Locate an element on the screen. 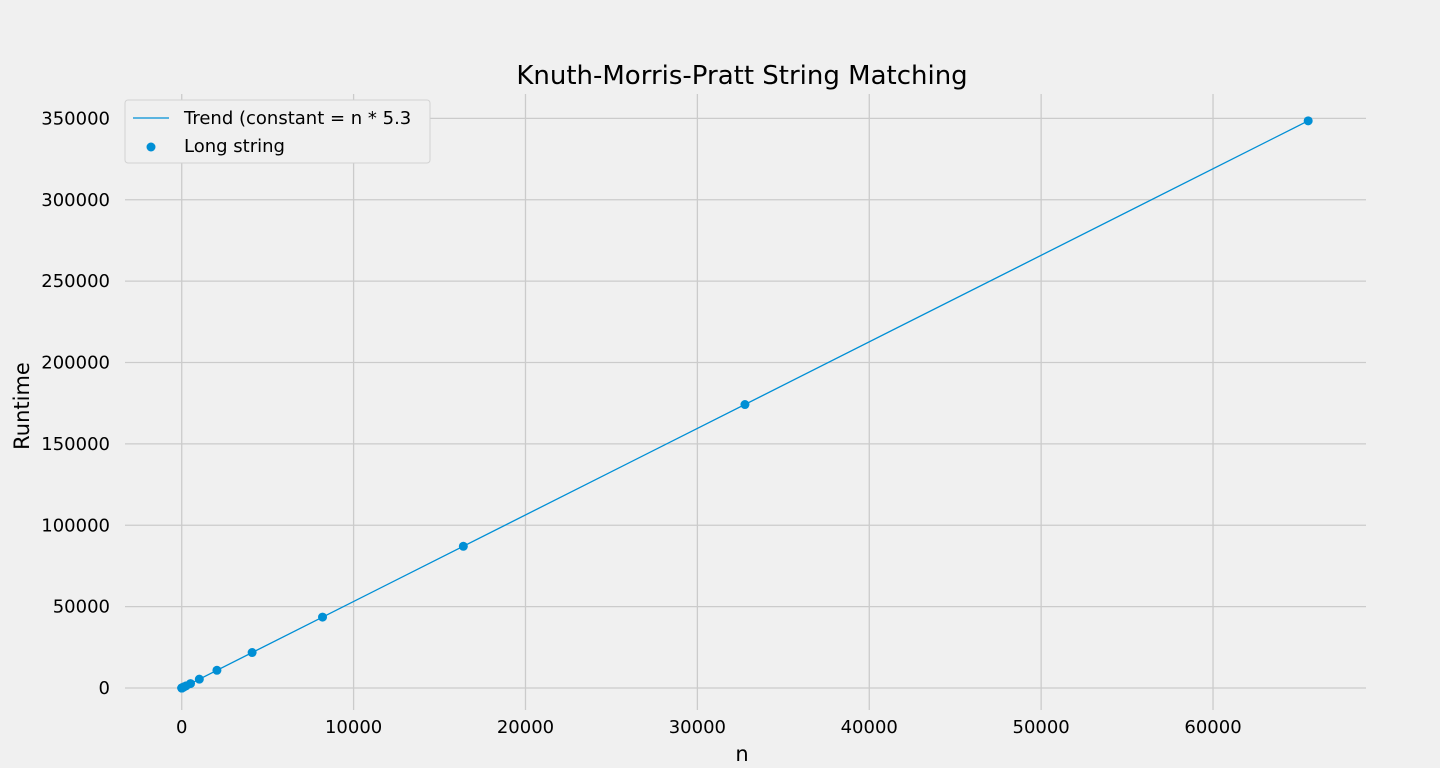 Image resolution: width=1440 pixels, height=768 pixels. legend-trend-label: Trend (constant = n * 5.3 is located at coordinates (297, 118).